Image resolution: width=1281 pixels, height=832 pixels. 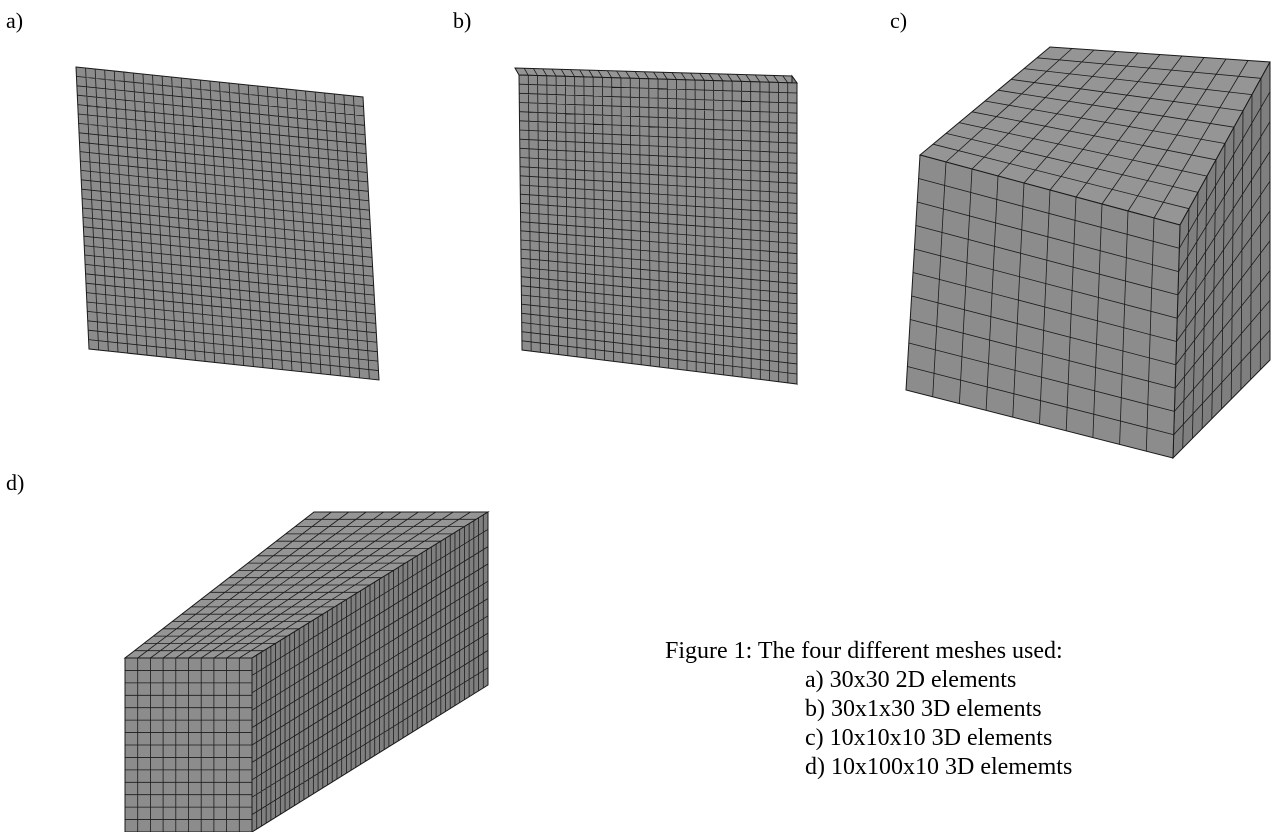 What do you see at coordinates (188, 744) in the screenshot?
I see `mesh-d-front-face` at bounding box center [188, 744].